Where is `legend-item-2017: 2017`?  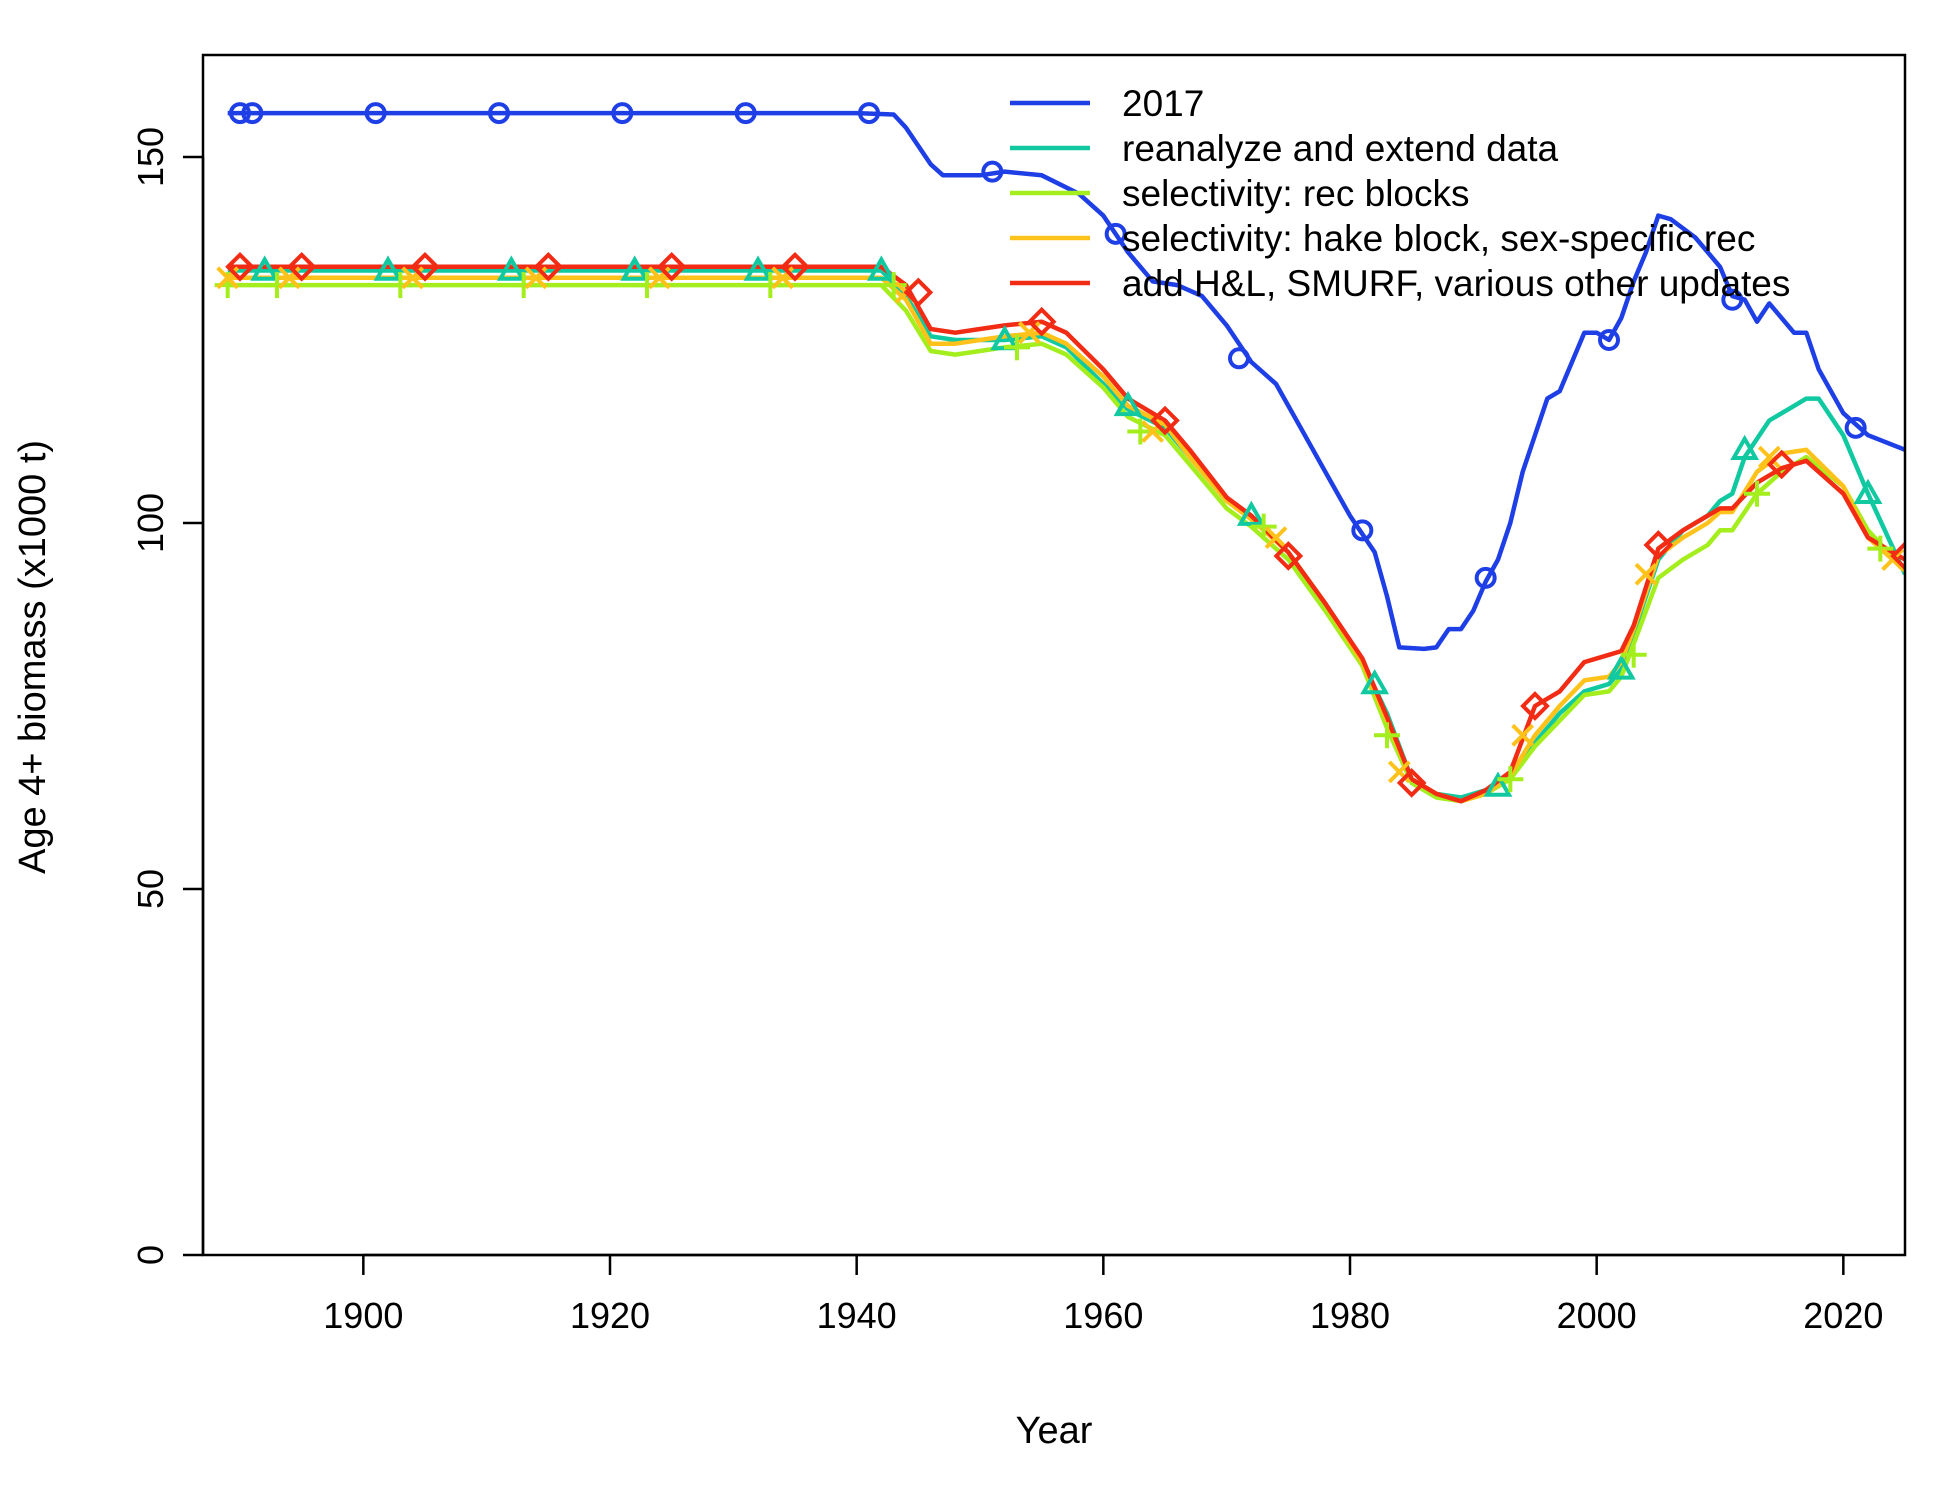
legend-item-2017: 2017 is located at coordinates (1107, 103).